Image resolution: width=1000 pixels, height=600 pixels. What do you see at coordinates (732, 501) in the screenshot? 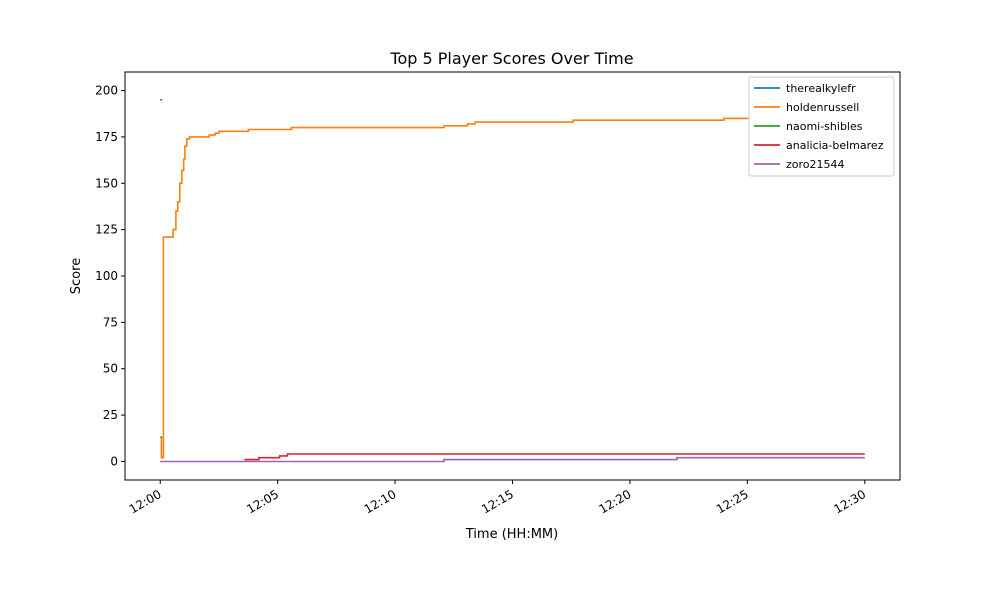
I see `x-tick-label: 12:25` at bounding box center [732, 501].